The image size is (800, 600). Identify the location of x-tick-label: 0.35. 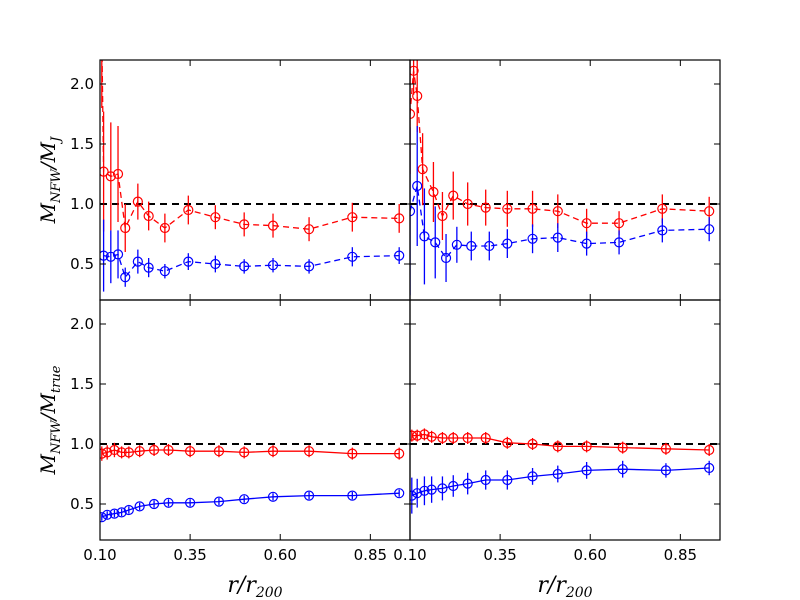
(189, 555).